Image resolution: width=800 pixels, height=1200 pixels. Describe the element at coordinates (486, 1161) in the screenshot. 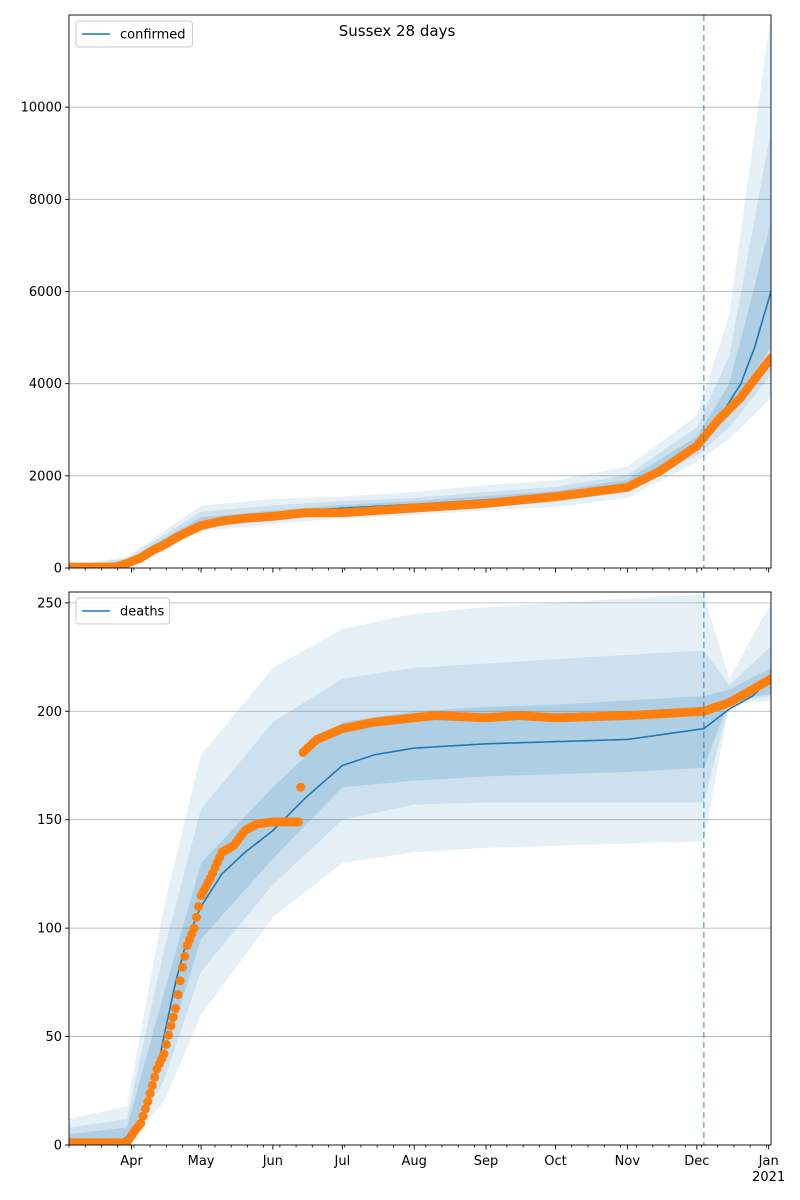

I see `x-tick-label: Sep` at that location.